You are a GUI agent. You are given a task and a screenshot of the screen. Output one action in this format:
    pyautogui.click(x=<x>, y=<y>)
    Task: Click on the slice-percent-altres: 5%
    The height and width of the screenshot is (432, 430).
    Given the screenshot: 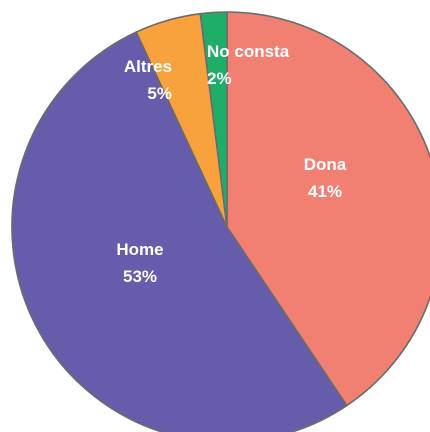 What is the action you would take?
    pyautogui.click(x=159, y=93)
    